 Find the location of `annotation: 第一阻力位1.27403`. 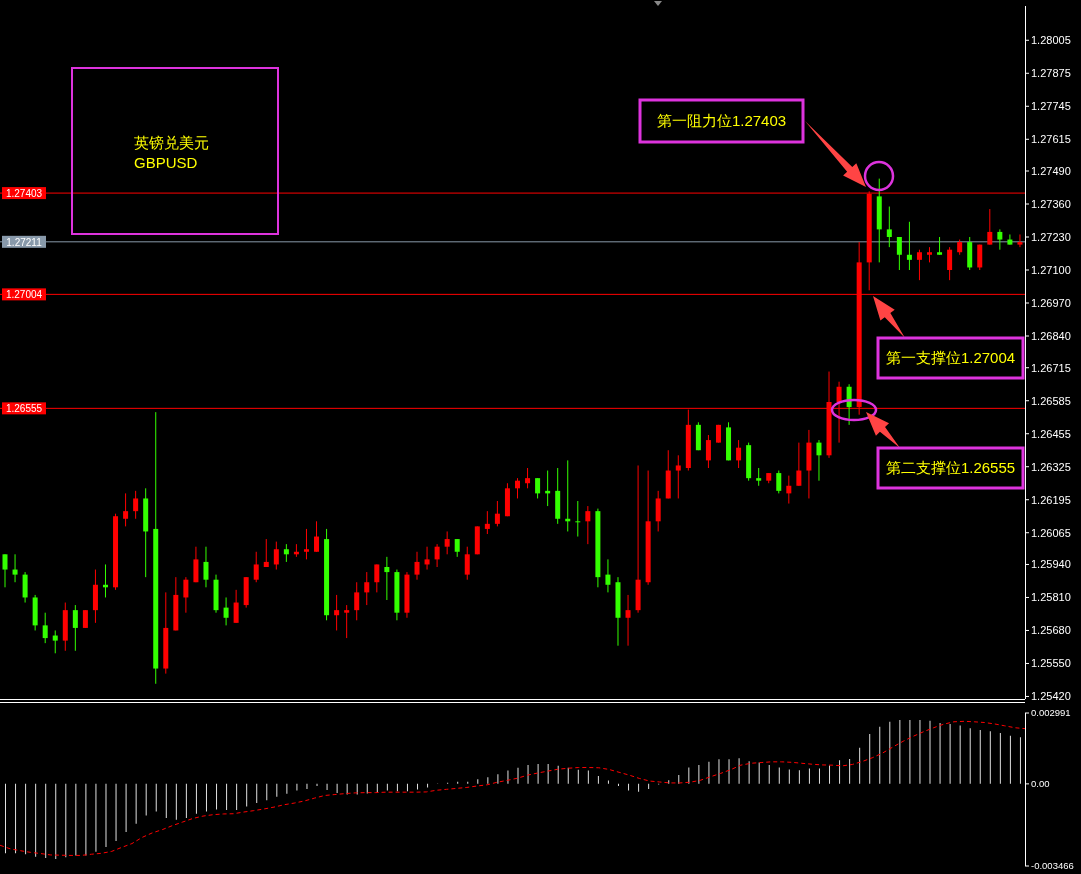

annotation: 第一阻力位1.27403 is located at coordinates (721, 120).